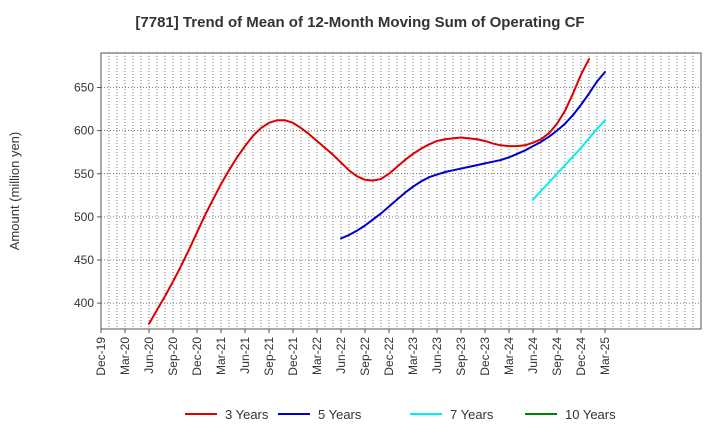 The height and width of the screenshot is (440, 720). I want to click on x-tick-label: Sep-21, so click(269, 356).